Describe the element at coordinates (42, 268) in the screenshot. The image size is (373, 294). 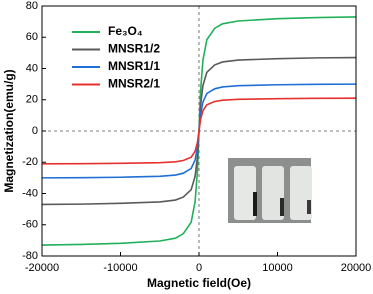
I see `x-tick-label: -20000` at that location.